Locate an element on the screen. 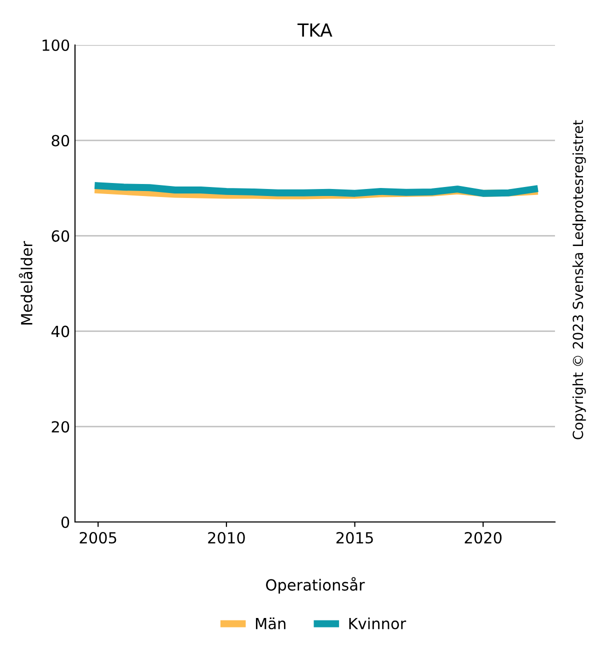 The width and height of the screenshot is (594, 649). y-tick-label: 80 is located at coordinates (61, 140).